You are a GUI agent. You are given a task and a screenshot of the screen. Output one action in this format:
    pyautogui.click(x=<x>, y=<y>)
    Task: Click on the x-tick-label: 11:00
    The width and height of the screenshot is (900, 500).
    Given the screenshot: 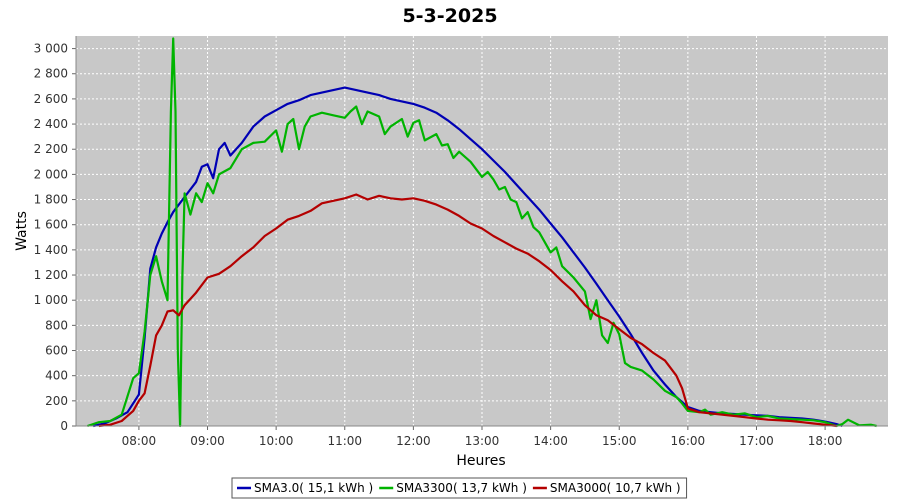 What is the action you would take?
    pyautogui.click(x=344, y=441)
    